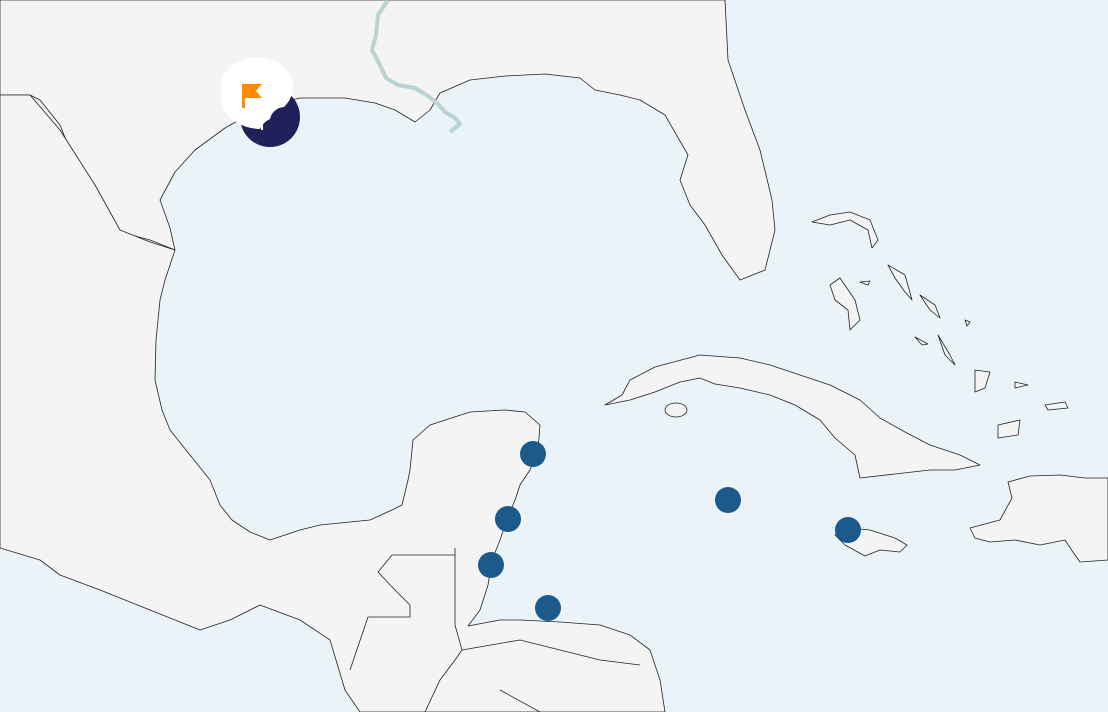 The width and height of the screenshot is (1108, 712). What do you see at coordinates (792, 416) in the screenshot?
I see `land-cuba` at bounding box center [792, 416].